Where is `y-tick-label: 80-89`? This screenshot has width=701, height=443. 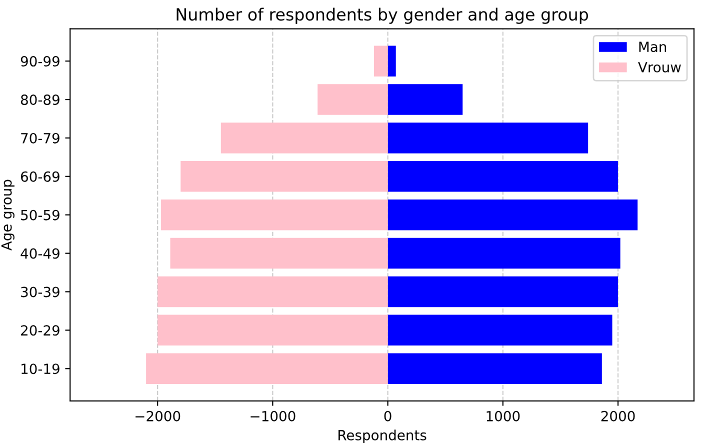 y-tick-label: 80-89 is located at coordinates (40, 100).